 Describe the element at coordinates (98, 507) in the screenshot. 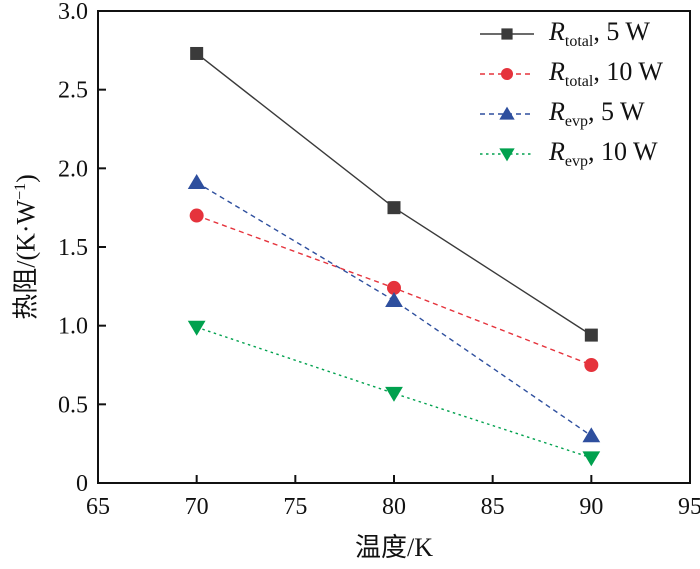

I see `x-tick-label: 65` at that location.